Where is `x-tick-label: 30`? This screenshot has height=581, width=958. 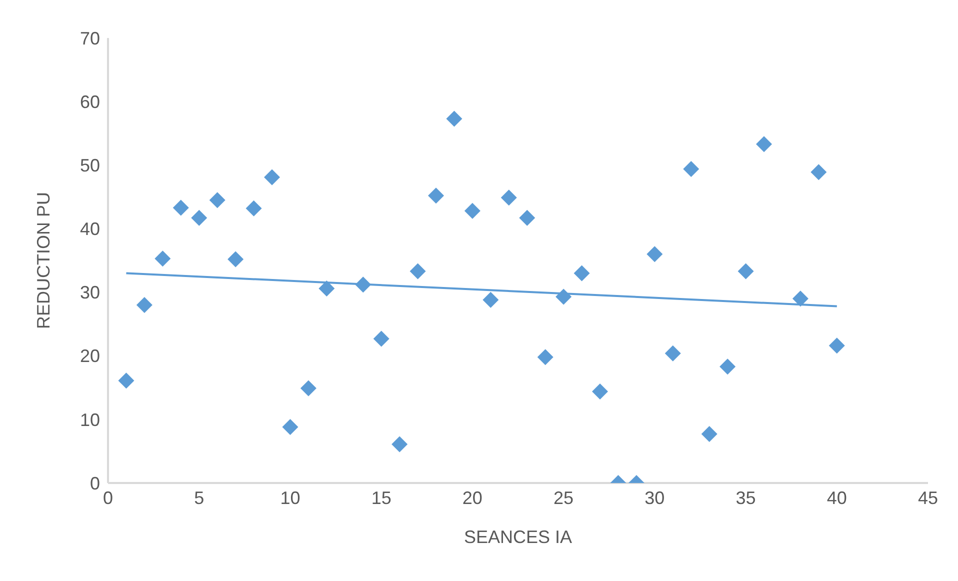 x-tick-label: 30 is located at coordinates (654, 498).